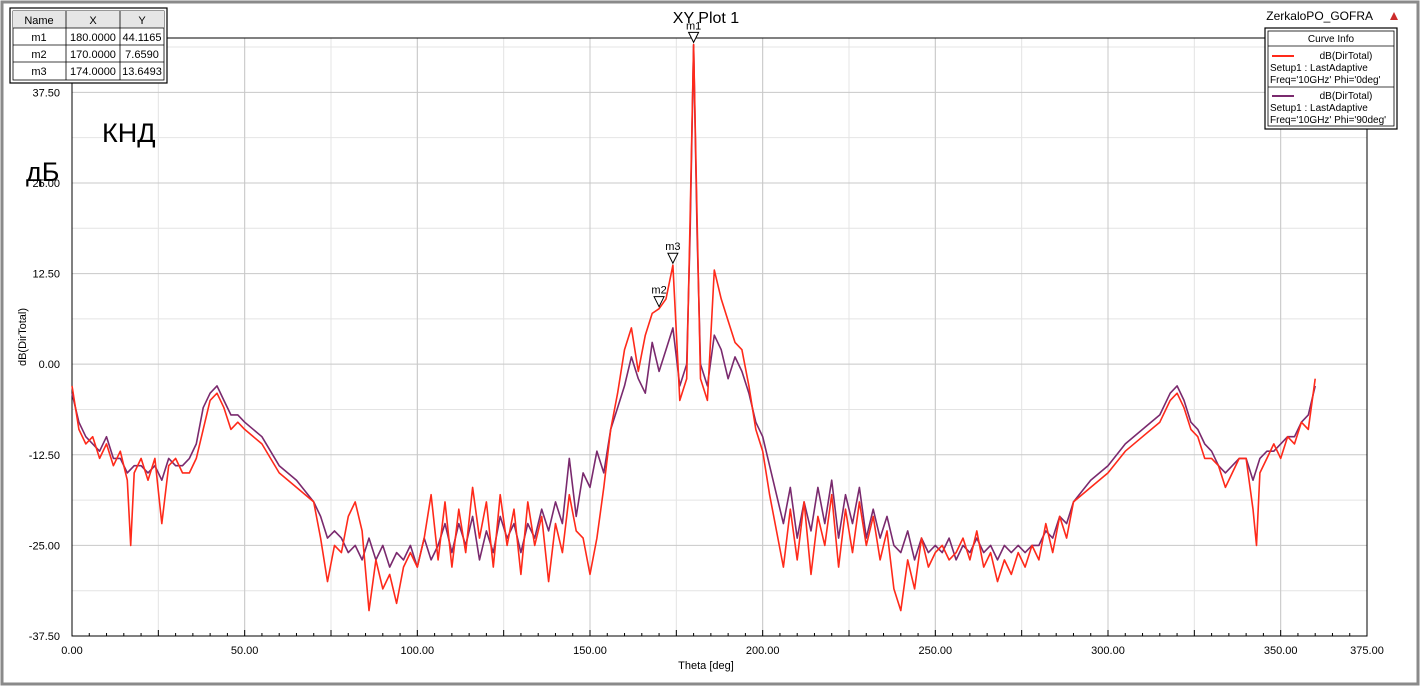 The image size is (1420, 691). I want to click on y-tick-label: 12.50, so click(46, 275).